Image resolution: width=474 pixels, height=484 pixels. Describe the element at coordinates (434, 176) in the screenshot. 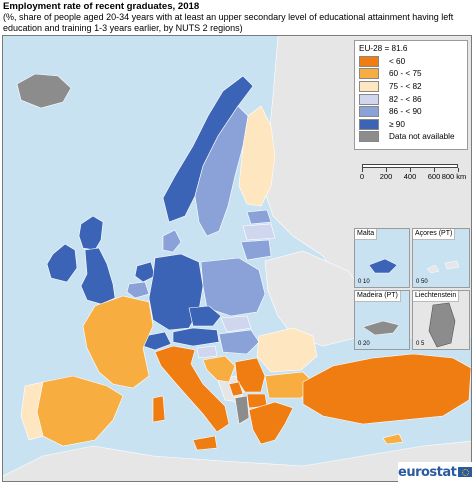

I see `scale-label: 600` at that location.